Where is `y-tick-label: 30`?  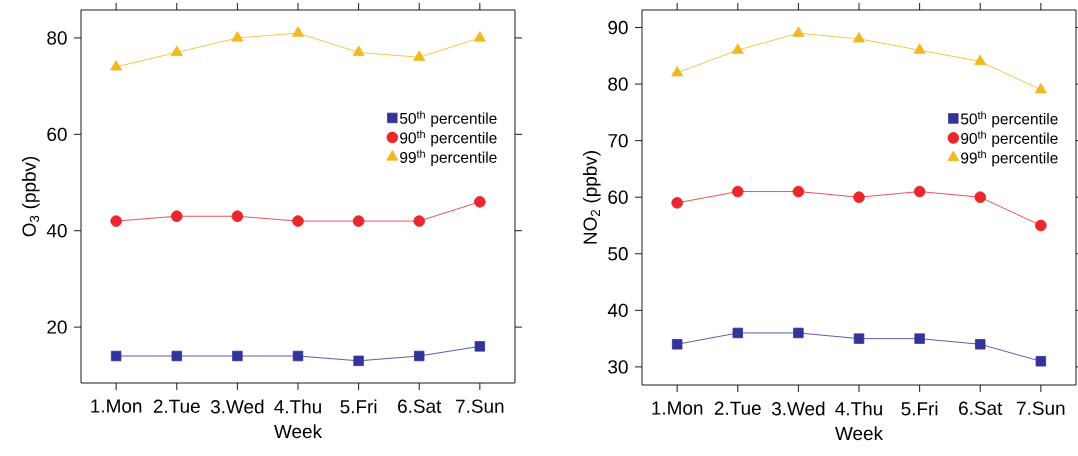
y-tick-label: 30 is located at coordinates (618, 367).